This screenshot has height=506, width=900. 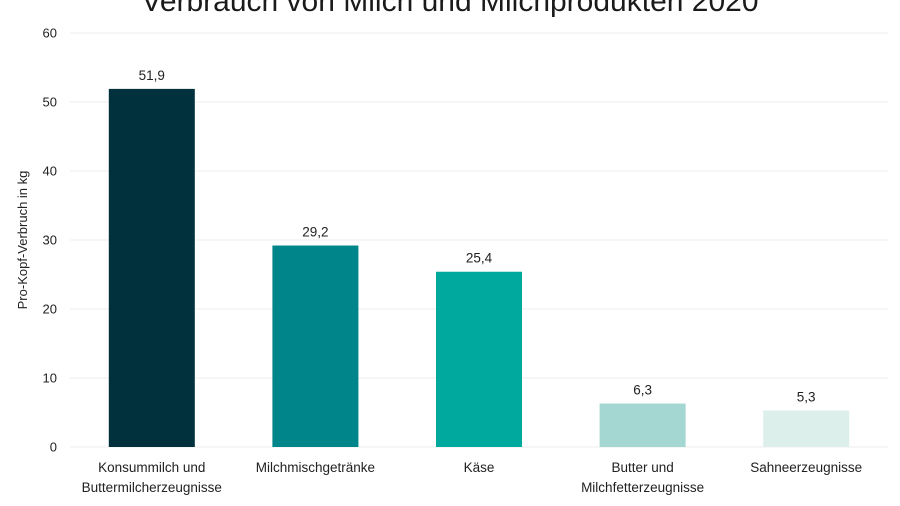 I want to click on x-tick-label: Sahneerzeugnisse, so click(x=806, y=467).